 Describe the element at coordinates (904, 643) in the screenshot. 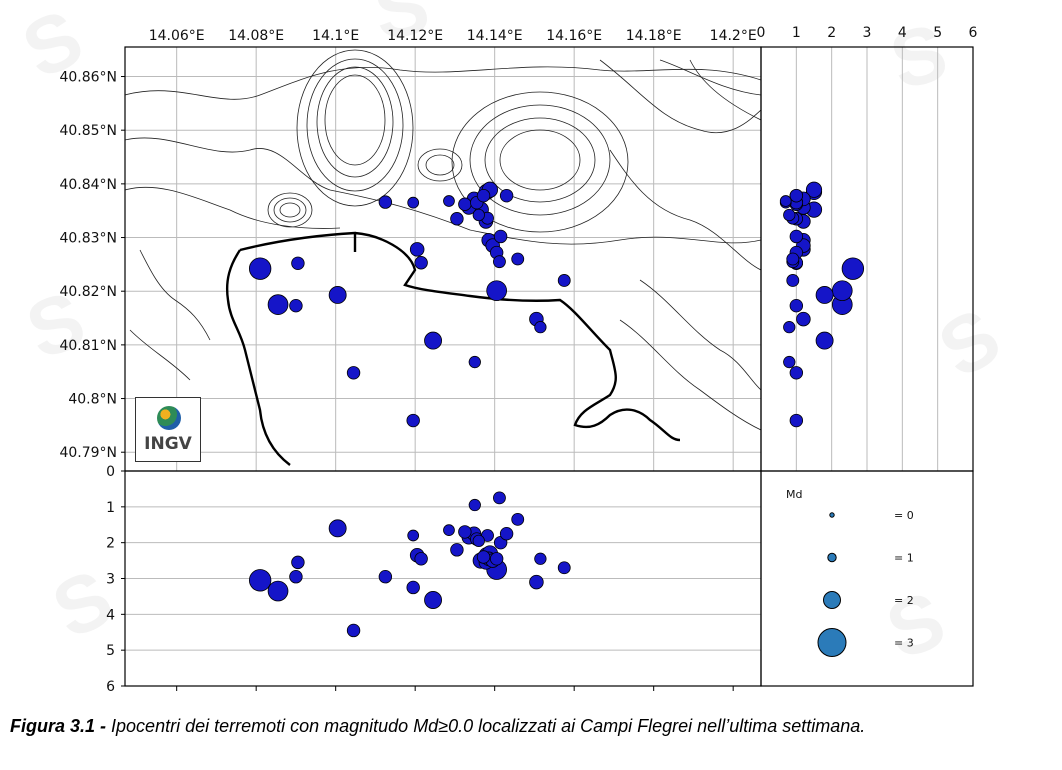

I see `legend-label: = 3` at that location.